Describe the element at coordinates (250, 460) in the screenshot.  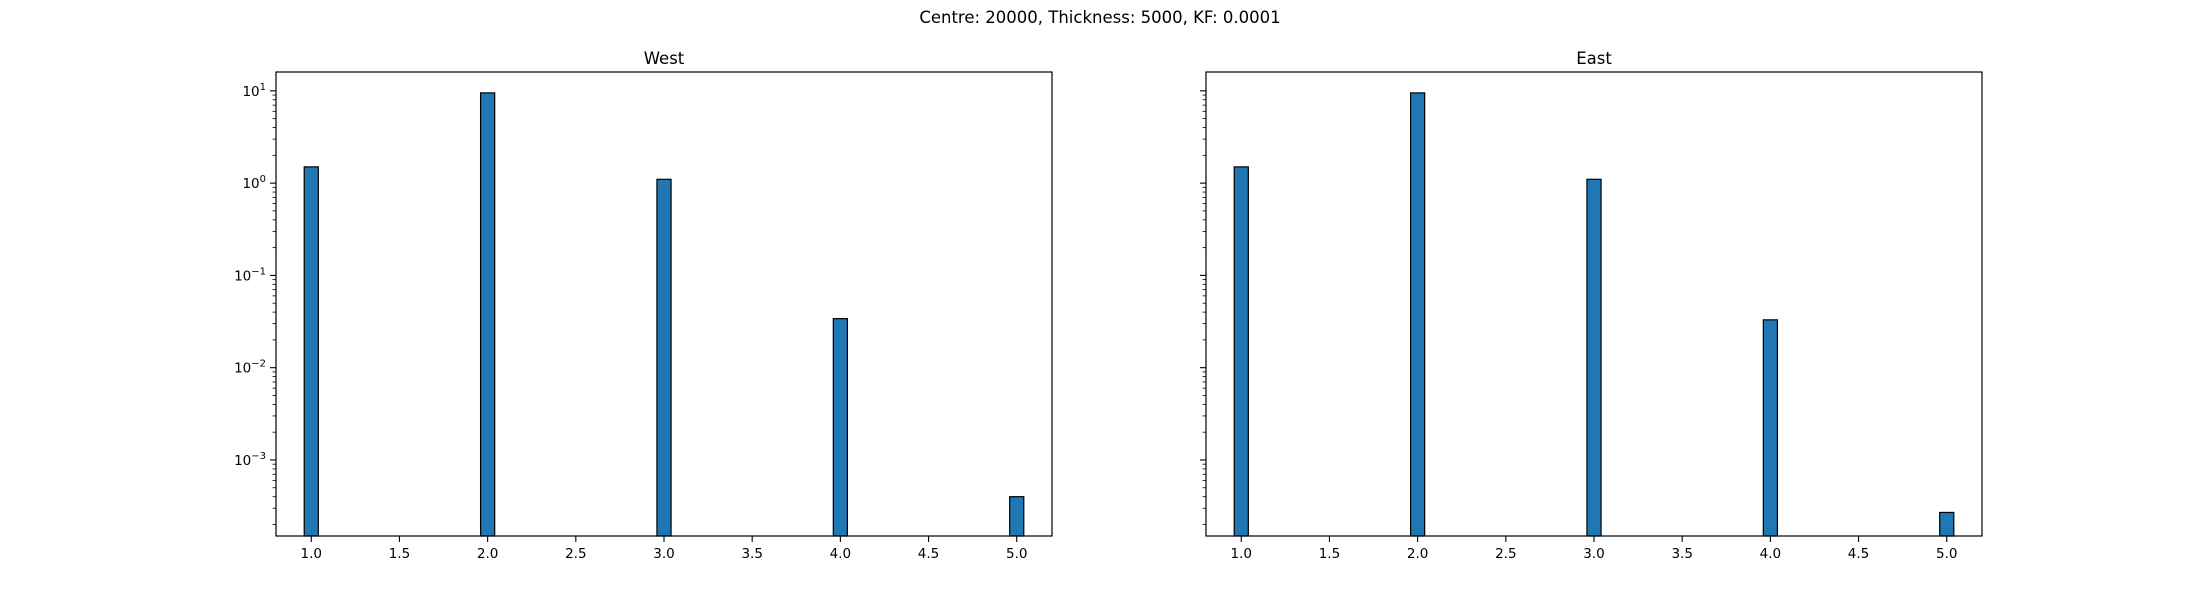
I see `y-tick-label: 10⁻³` at that location.